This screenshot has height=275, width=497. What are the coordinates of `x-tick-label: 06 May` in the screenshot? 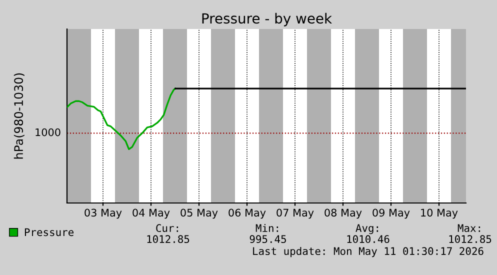 It's located at (247, 213).